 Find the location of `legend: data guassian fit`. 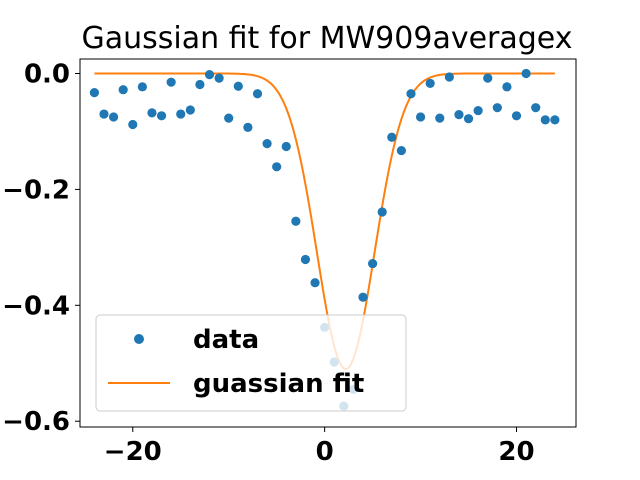

legend: data guassian fit is located at coordinates (251, 363).